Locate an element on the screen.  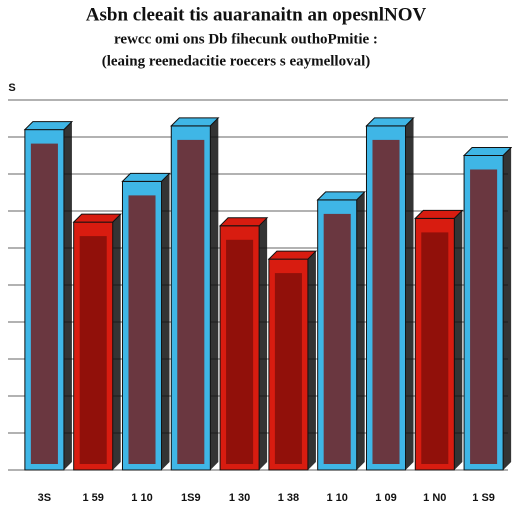
x-tick-label: 1 30 is located at coordinates (239, 498).